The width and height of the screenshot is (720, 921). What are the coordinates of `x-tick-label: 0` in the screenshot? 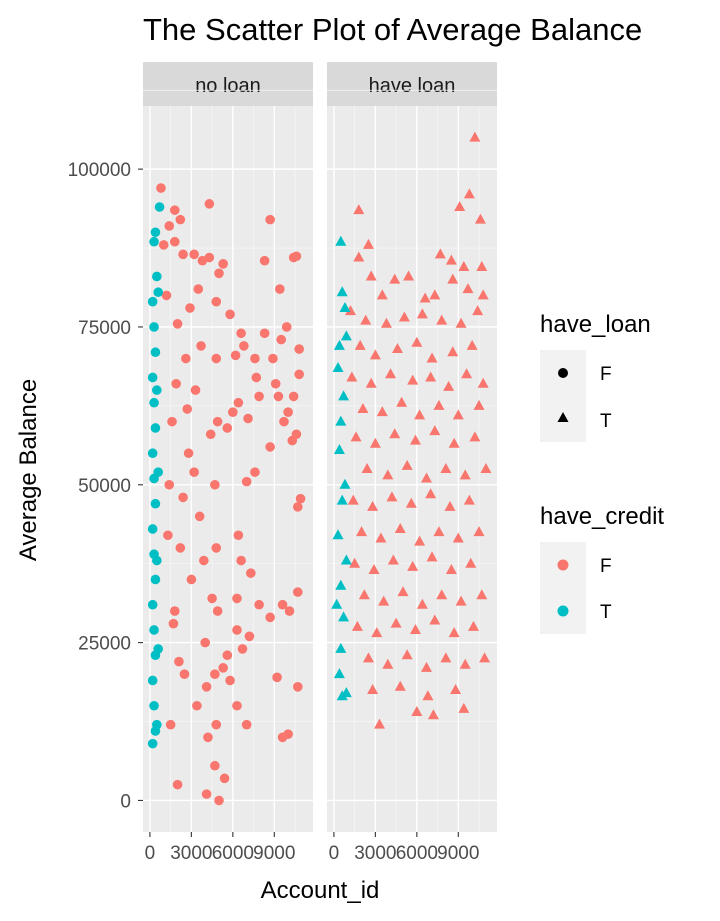 It's located at (334, 853).